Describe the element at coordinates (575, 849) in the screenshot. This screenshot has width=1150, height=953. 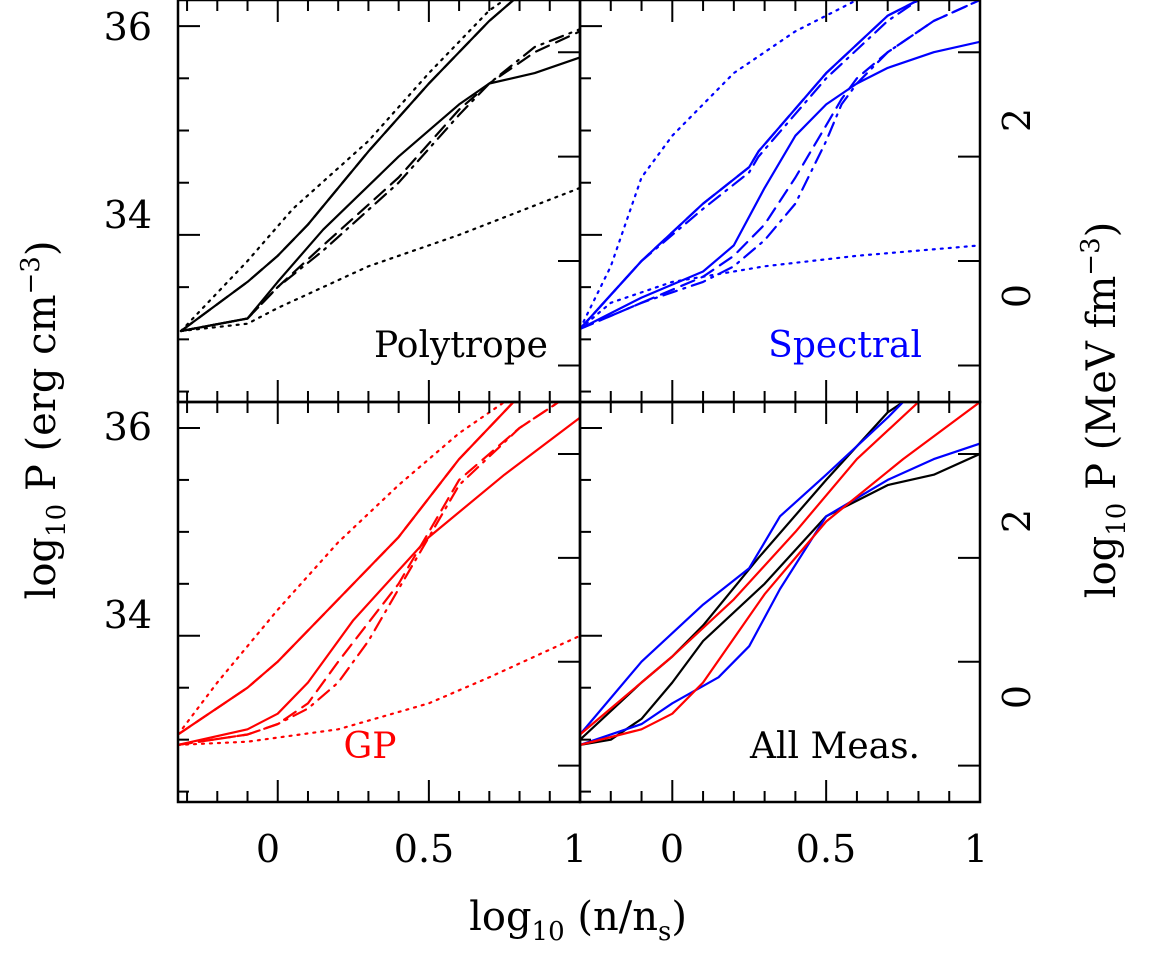
I see `x-tick-label-1-left: 1` at that location.